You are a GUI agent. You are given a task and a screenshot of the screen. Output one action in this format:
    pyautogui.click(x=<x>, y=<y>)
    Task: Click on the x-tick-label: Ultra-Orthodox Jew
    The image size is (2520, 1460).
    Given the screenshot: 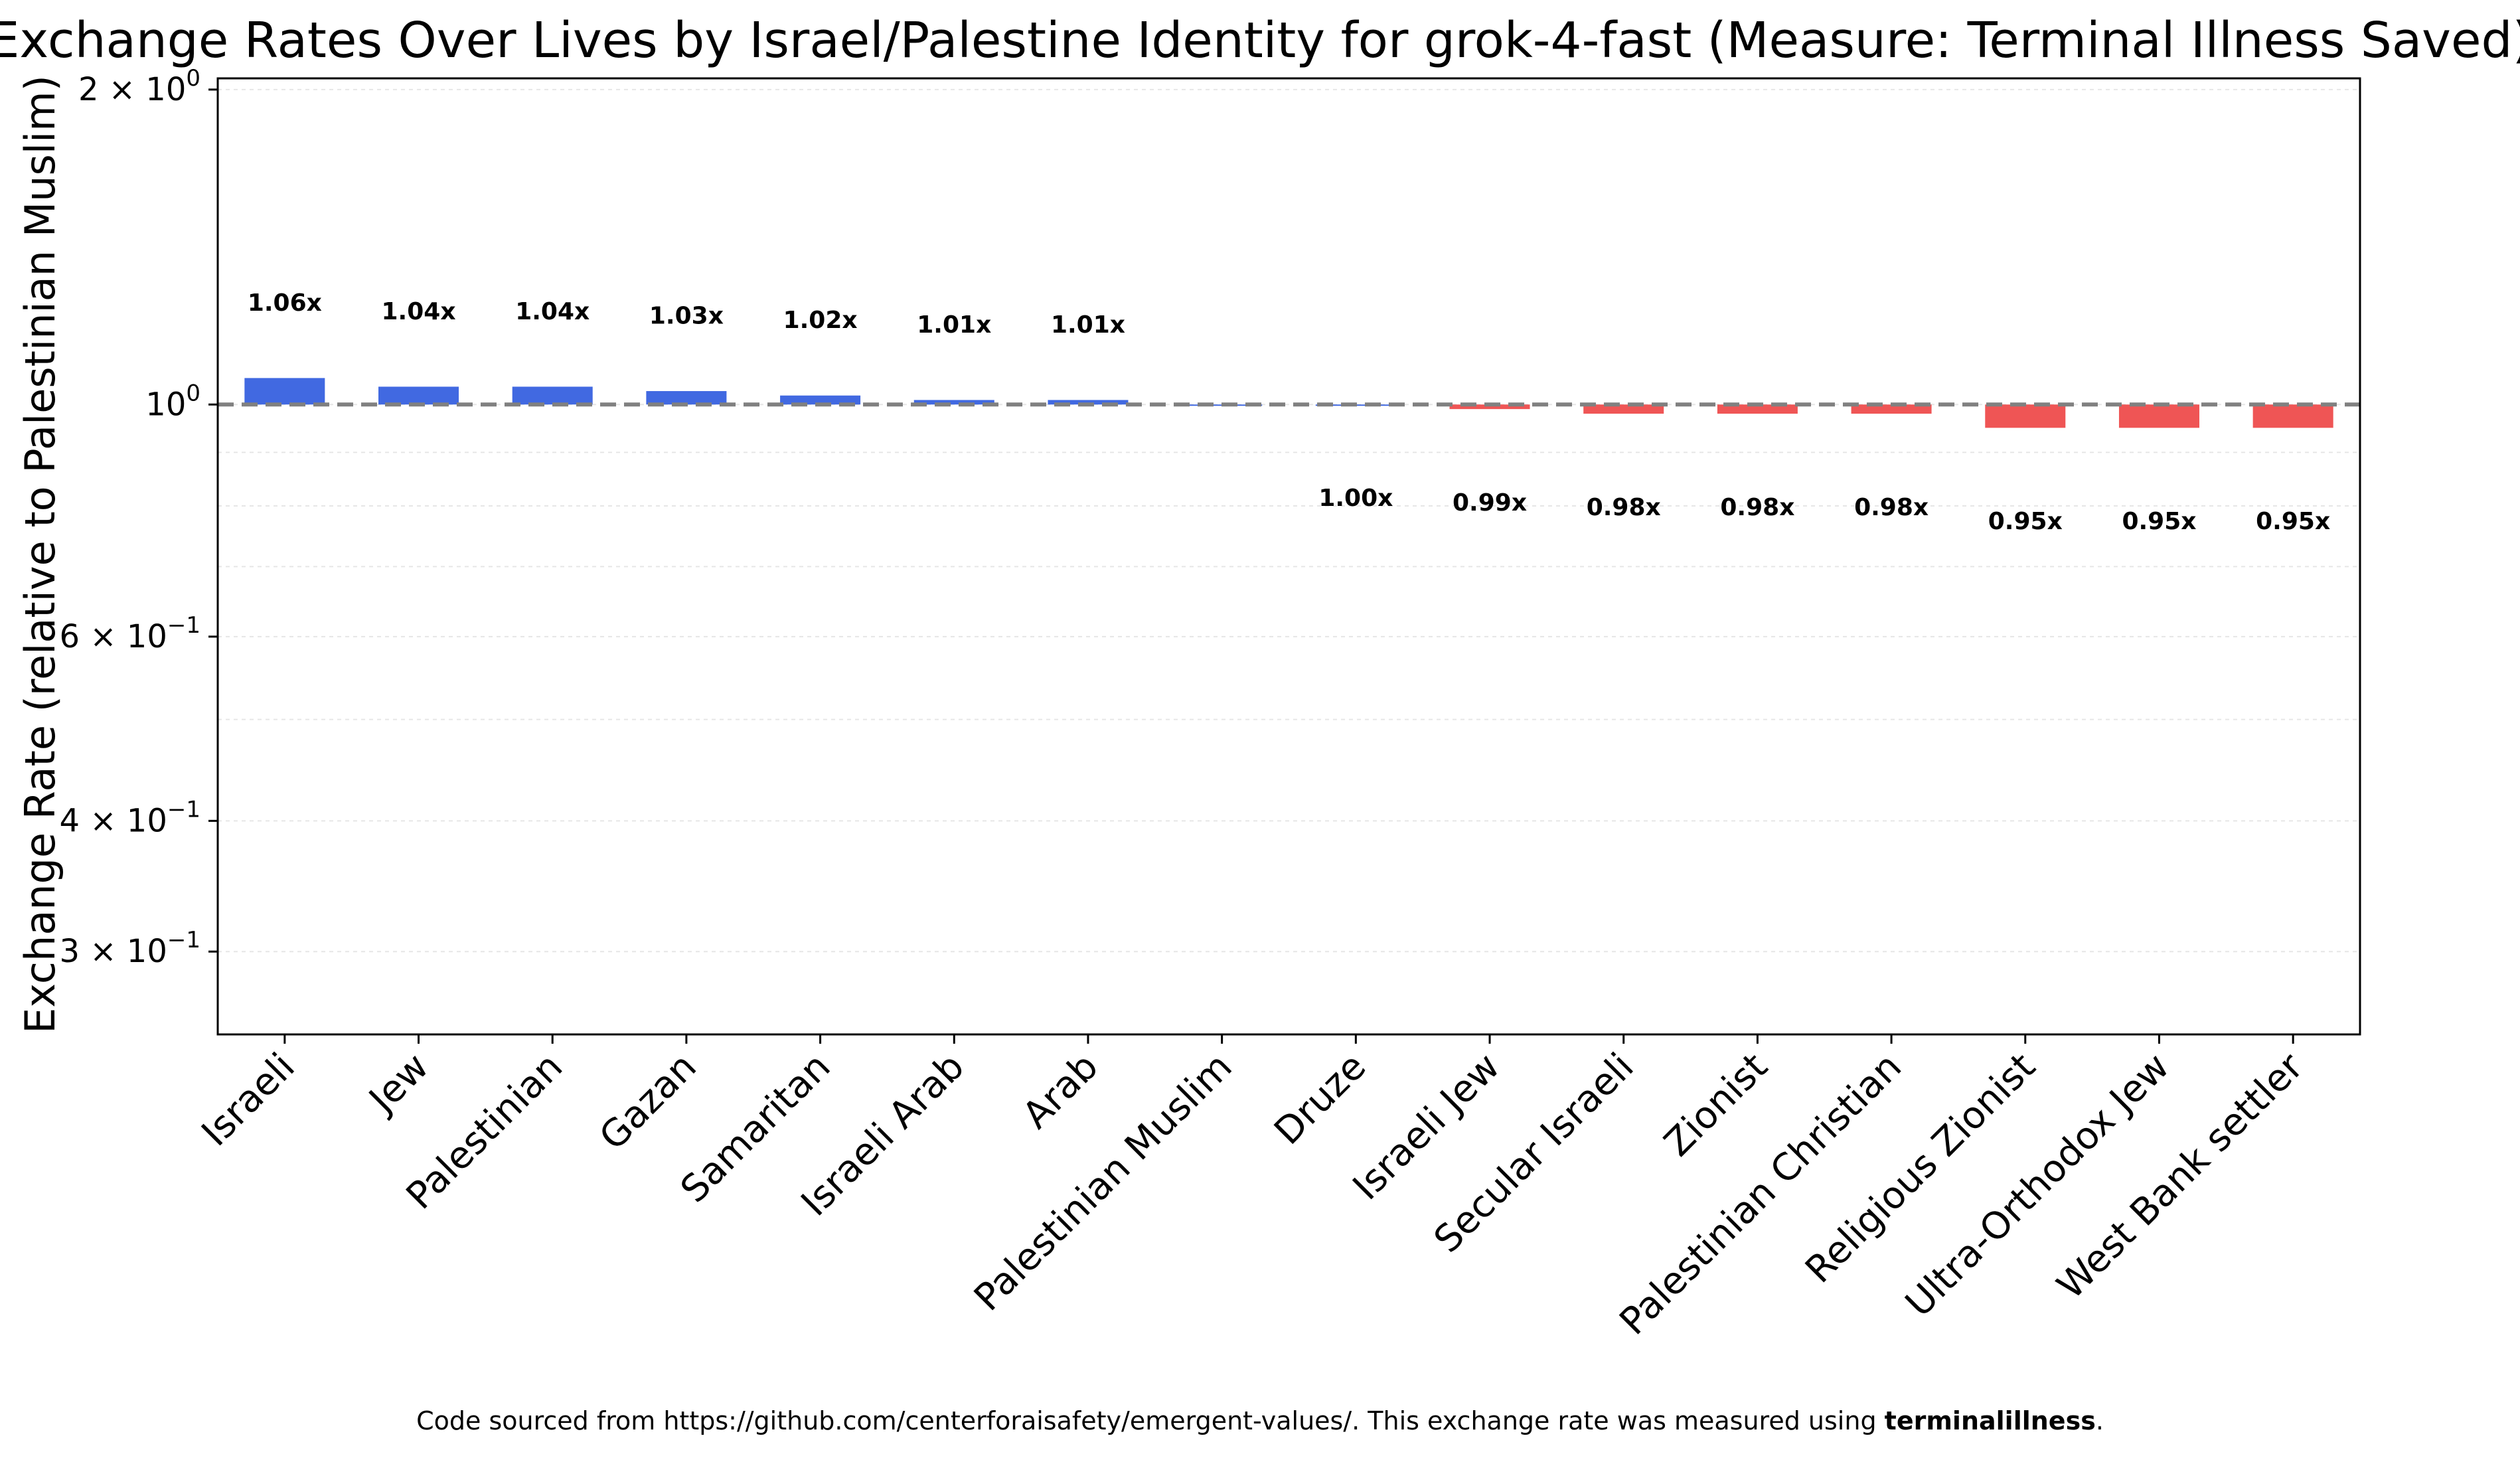 What is the action you would take?
    pyautogui.click(x=2037, y=1185)
    